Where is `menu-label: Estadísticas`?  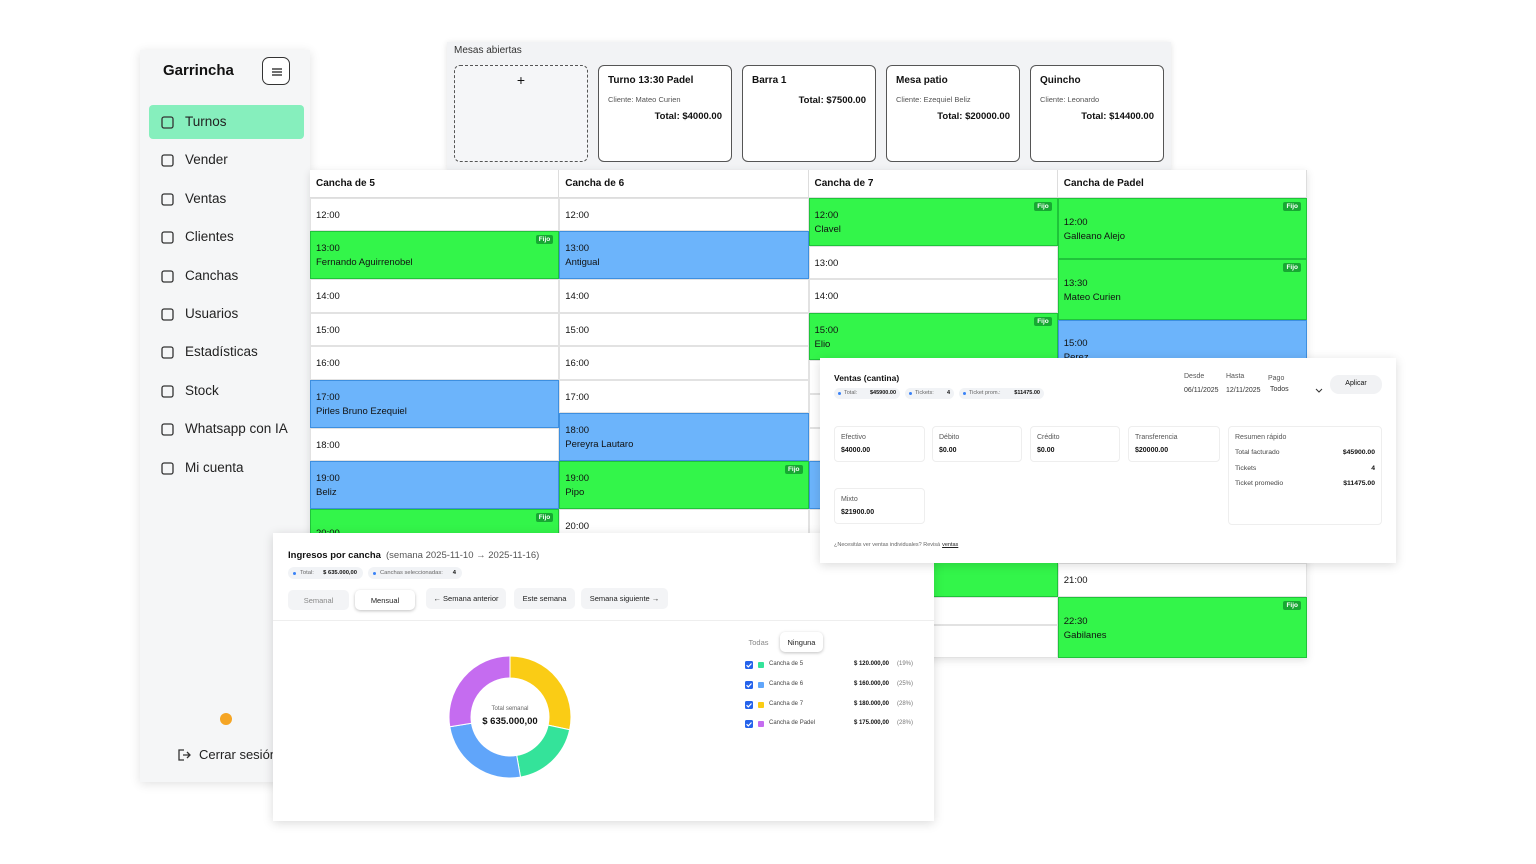
menu-label: Estadísticas is located at coordinates (221, 352).